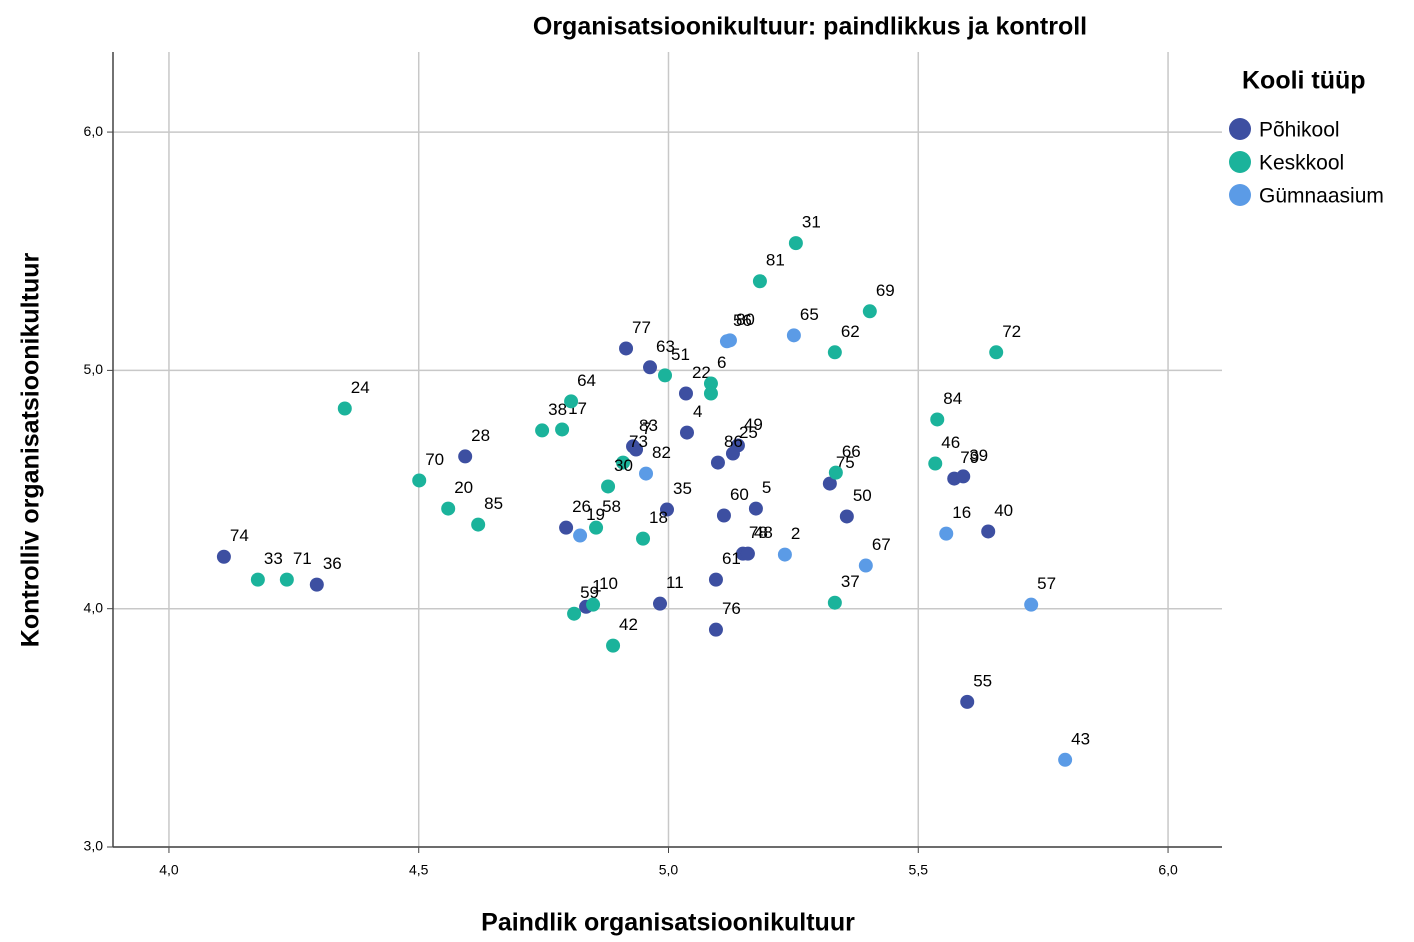 The width and height of the screenshot is (1414, 942). Describe the element at coordinates (850, 331) in the screenshot. I see `point-label: 62` at that location.